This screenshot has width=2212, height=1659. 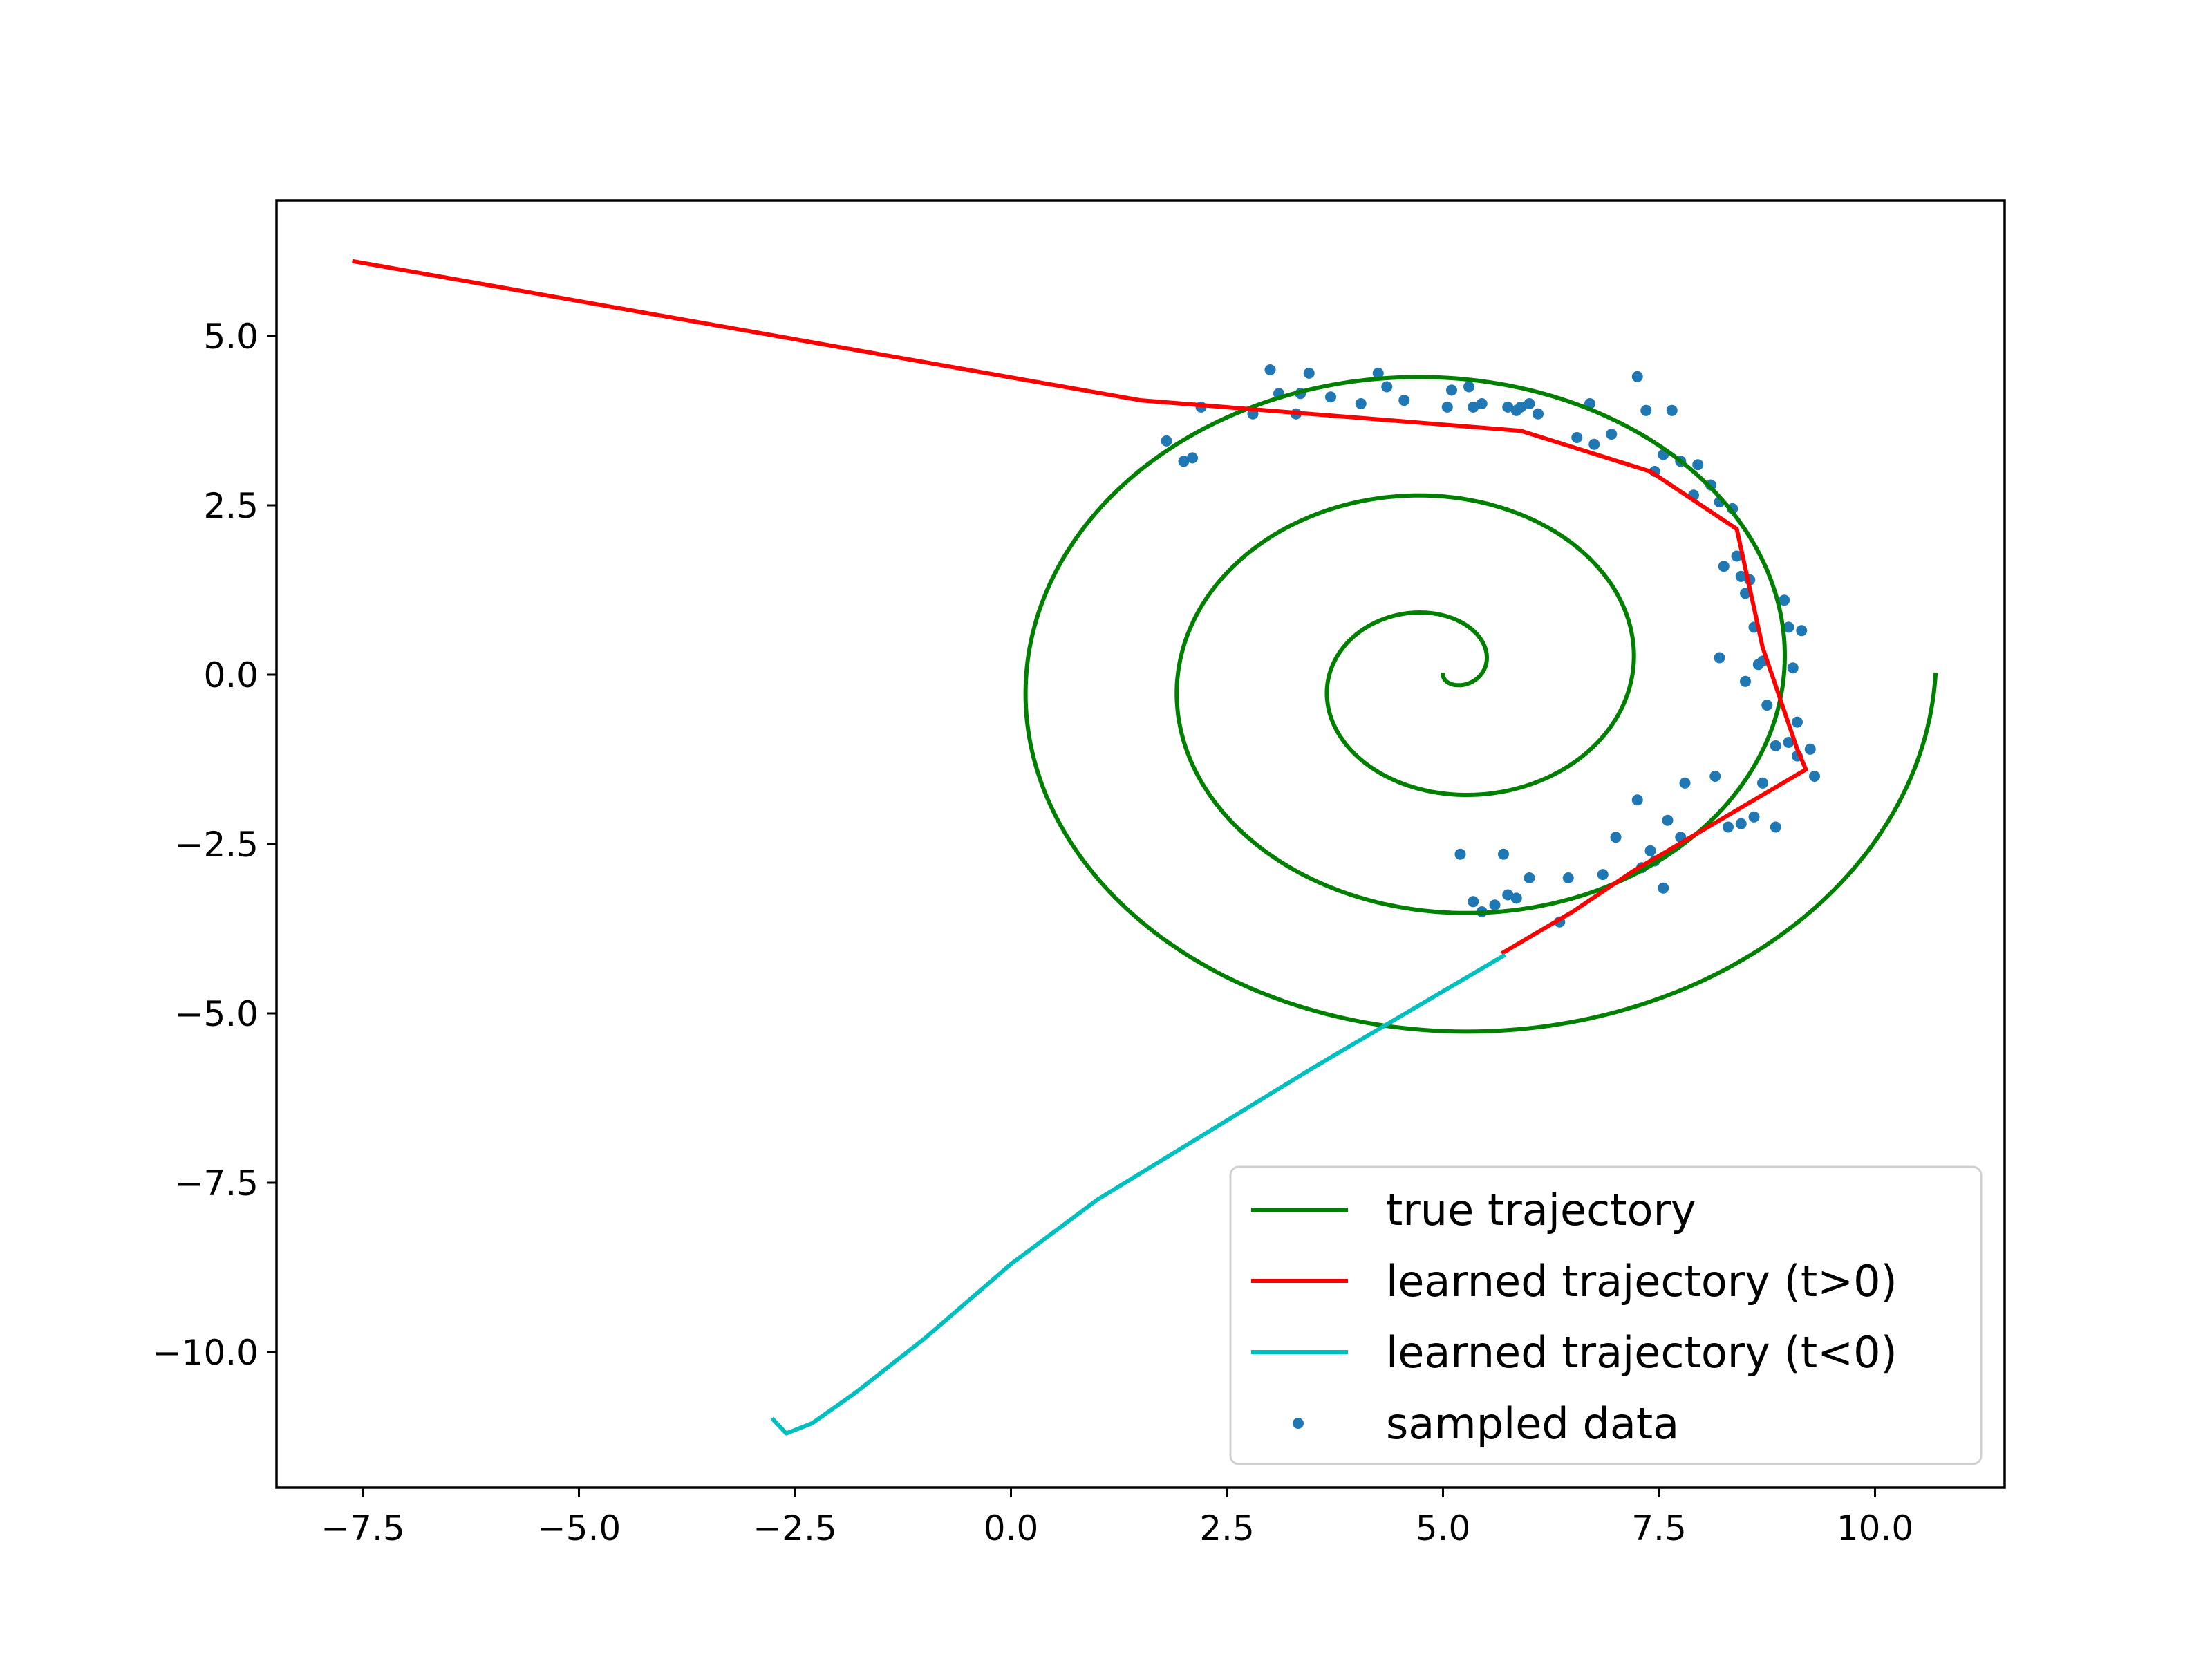 I want to click on x-tick-label: 5.0, so click(x=1443, y=1528).